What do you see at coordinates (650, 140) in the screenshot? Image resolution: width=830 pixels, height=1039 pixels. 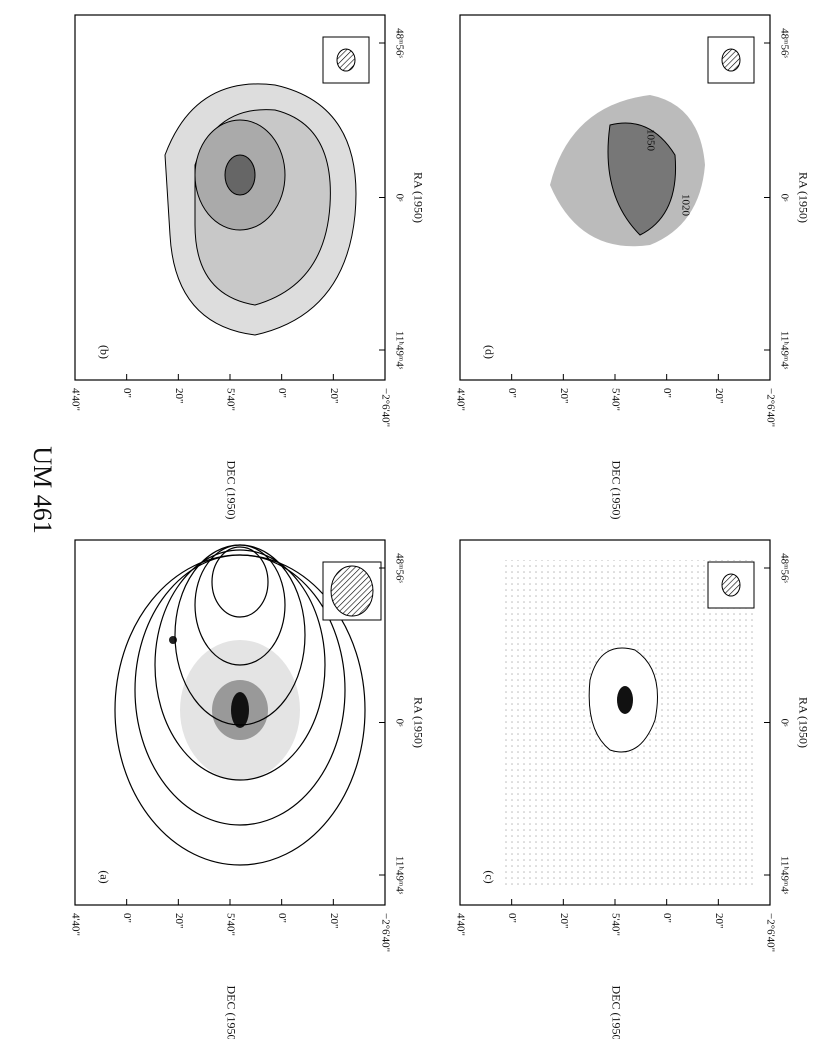 I see `contour-label: 1050` at bounding box center [650, 140].